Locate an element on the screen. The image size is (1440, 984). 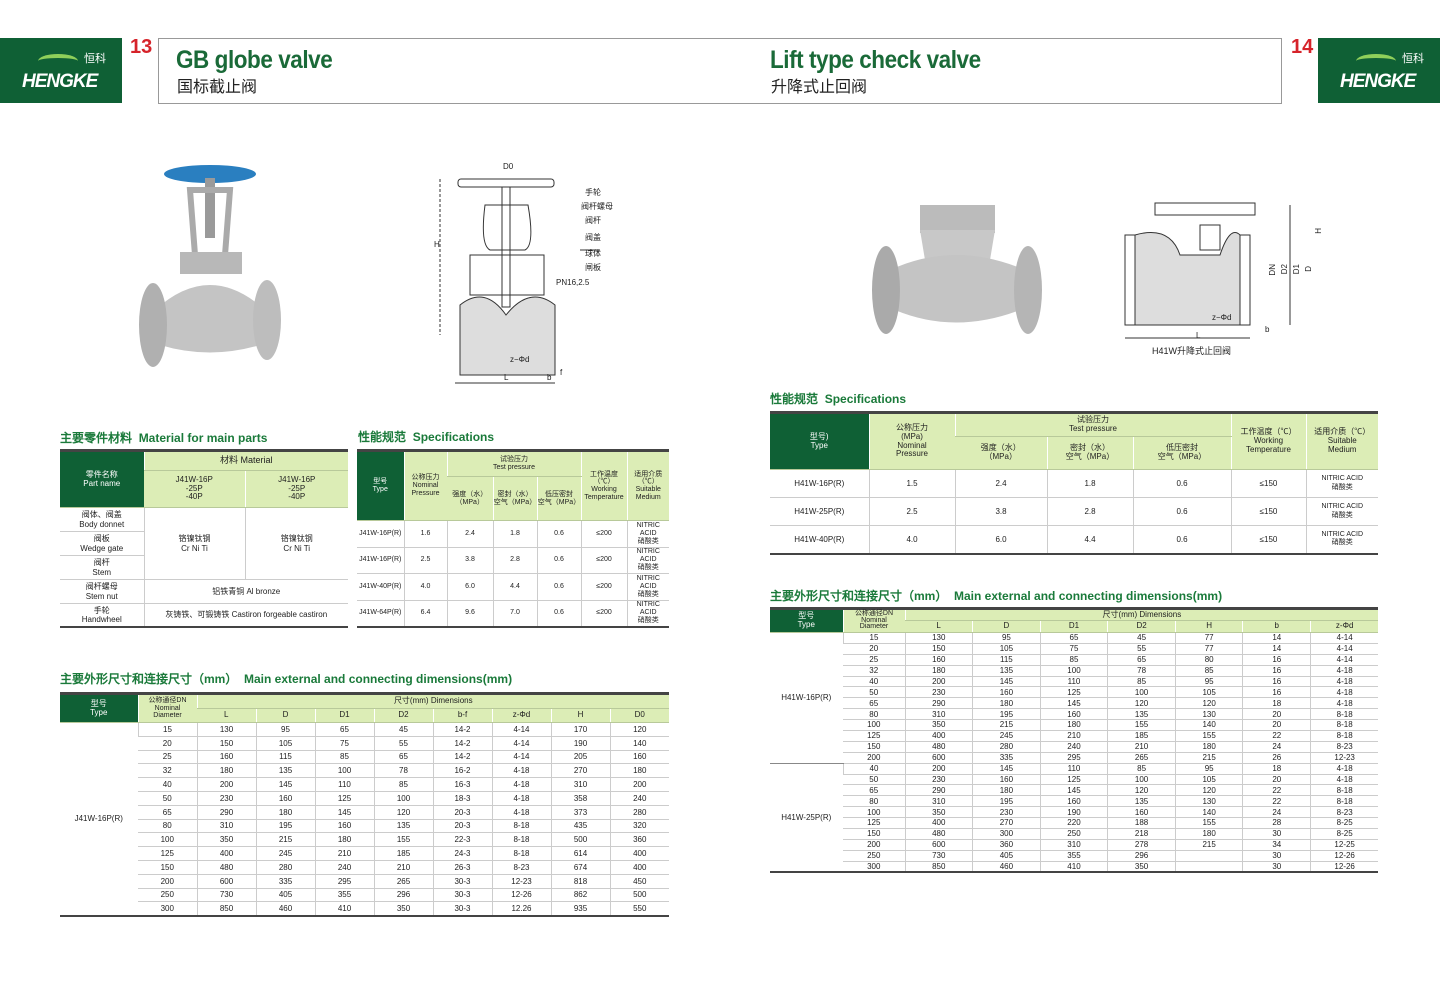
globe-valve-photo is located at coordinates (210, 266).